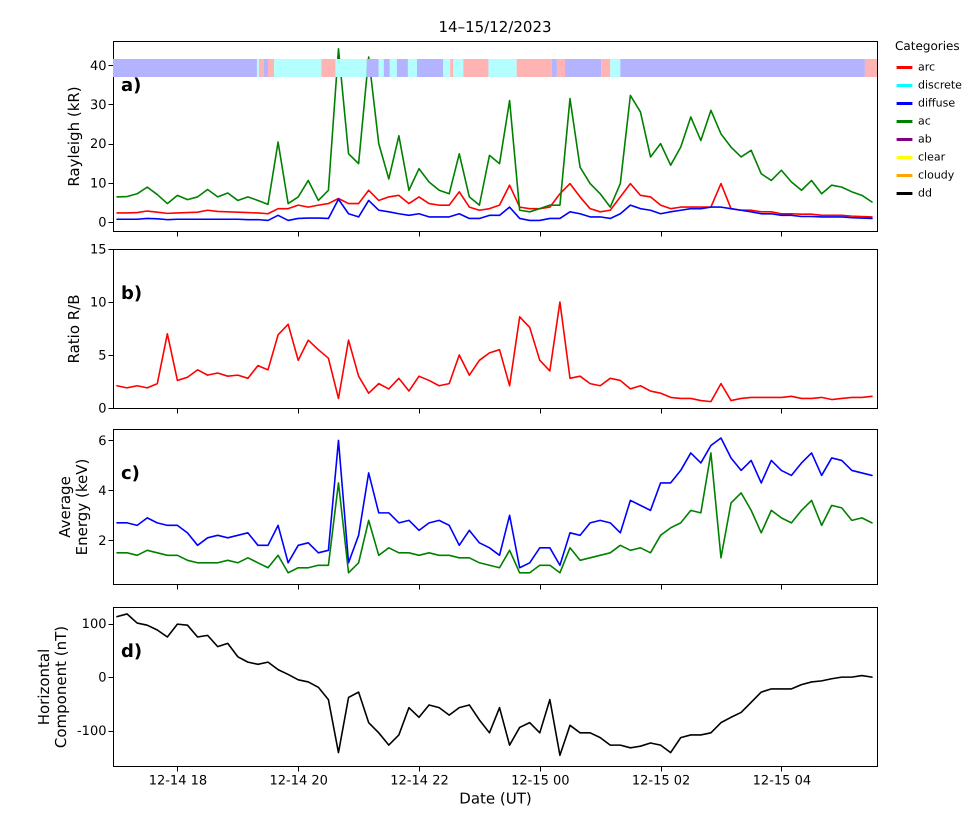 This screenshot has height=818, width=973. Describe the element at coordinates (73, 329) in the screenshot. I see `y-axis-title: Ratio R/B` at that location.